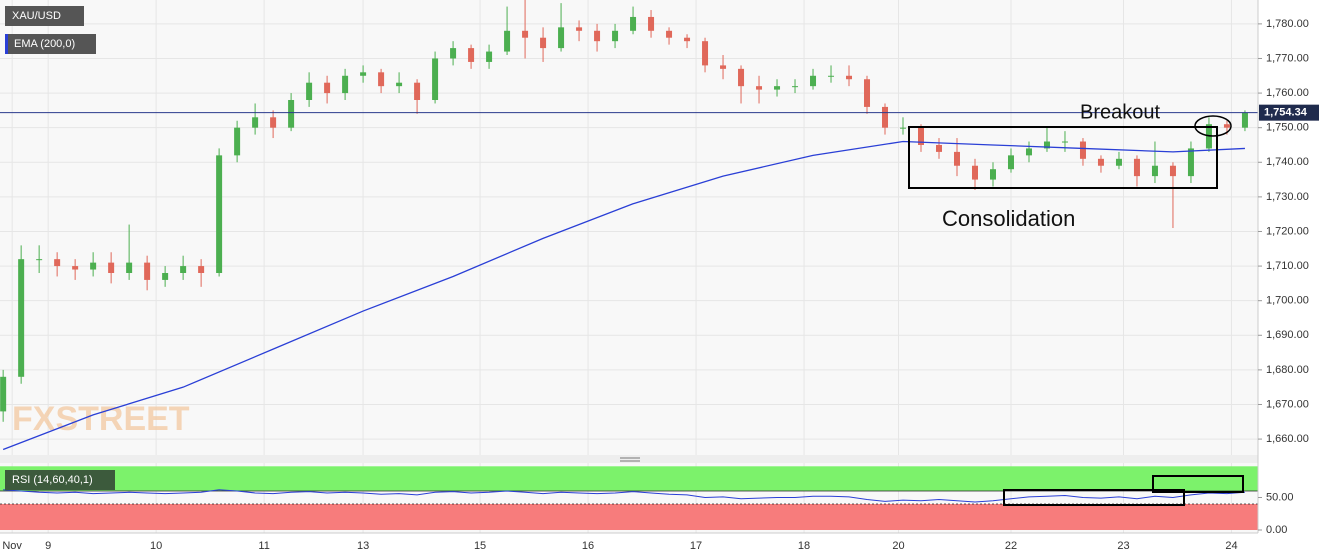 Image resolution: width=1331 pixels, height=558 pixels. What do you see at coordinates (1287, 58) in the screenshot?
I see `y-tick-label: 1,770.00` at bounding box center [1287, 58].